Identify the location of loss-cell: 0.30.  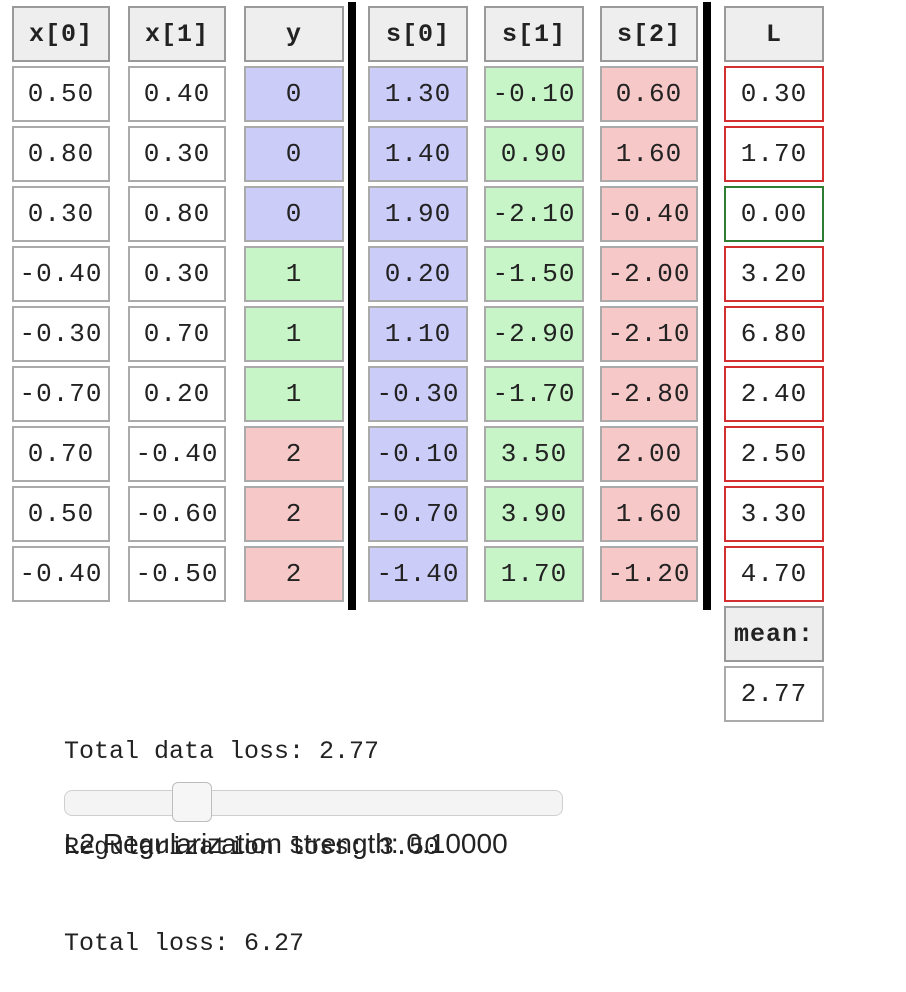
(774, 94).